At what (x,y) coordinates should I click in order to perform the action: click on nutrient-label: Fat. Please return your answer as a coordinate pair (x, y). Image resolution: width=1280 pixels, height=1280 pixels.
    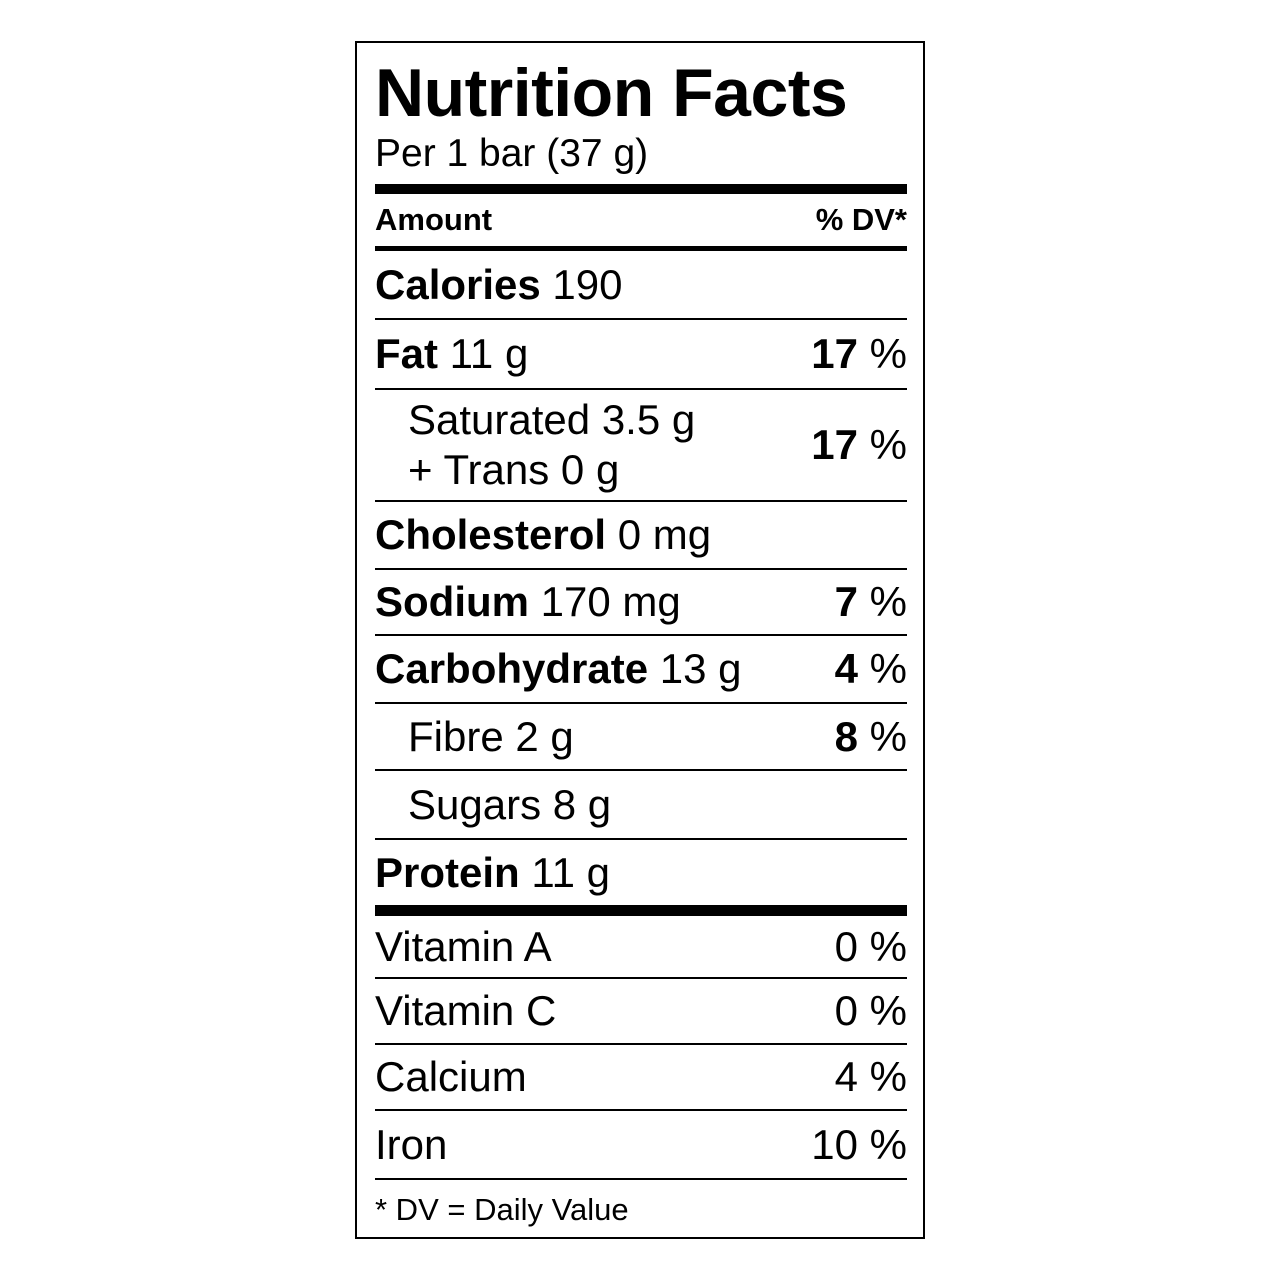
    Looking at the image, I should click on (406, 353).